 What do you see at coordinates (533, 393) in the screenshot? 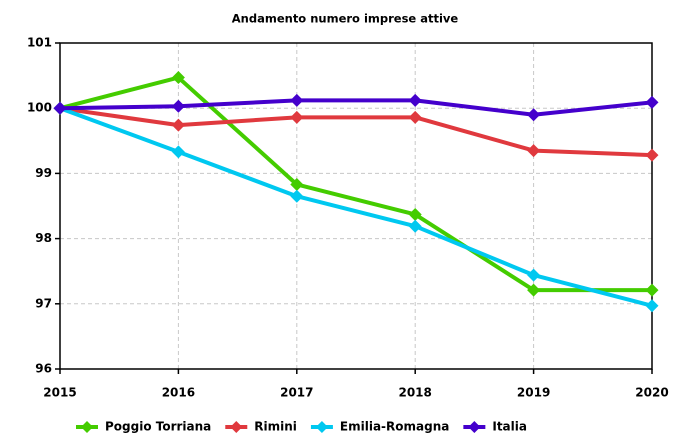
I see `x-tick-label: 2019` at bounding box center [533, 393].